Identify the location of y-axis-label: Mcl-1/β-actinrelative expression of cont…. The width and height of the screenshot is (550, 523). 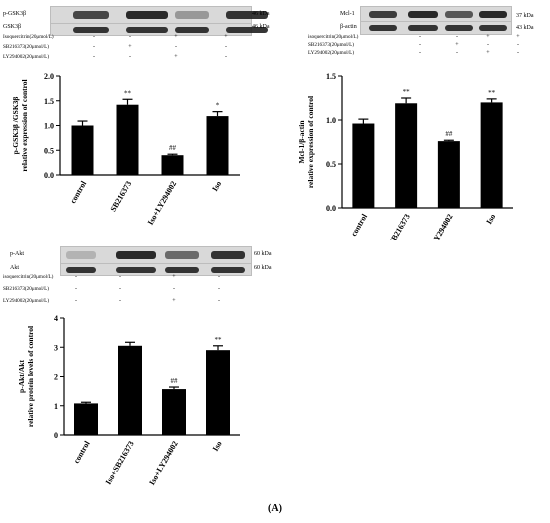
(306, 142).